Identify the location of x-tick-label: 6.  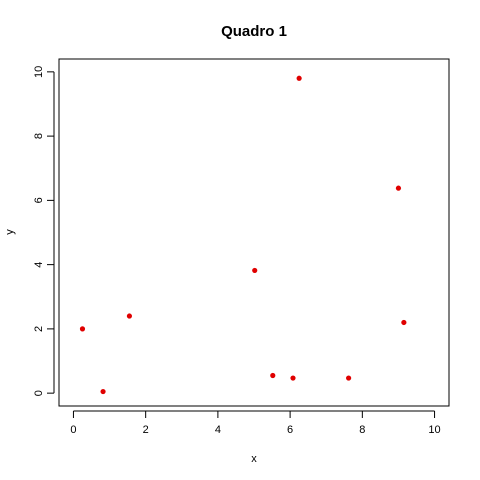
(290, 430).